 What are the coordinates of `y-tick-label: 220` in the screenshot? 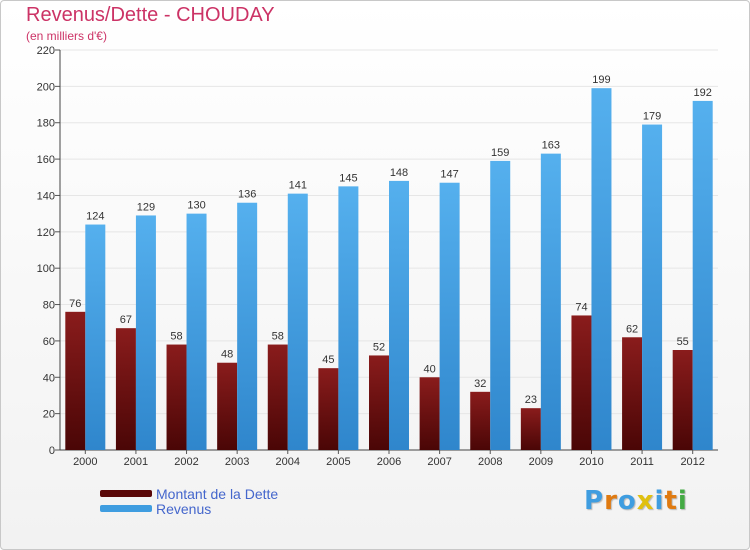 It's located at (46, 51).